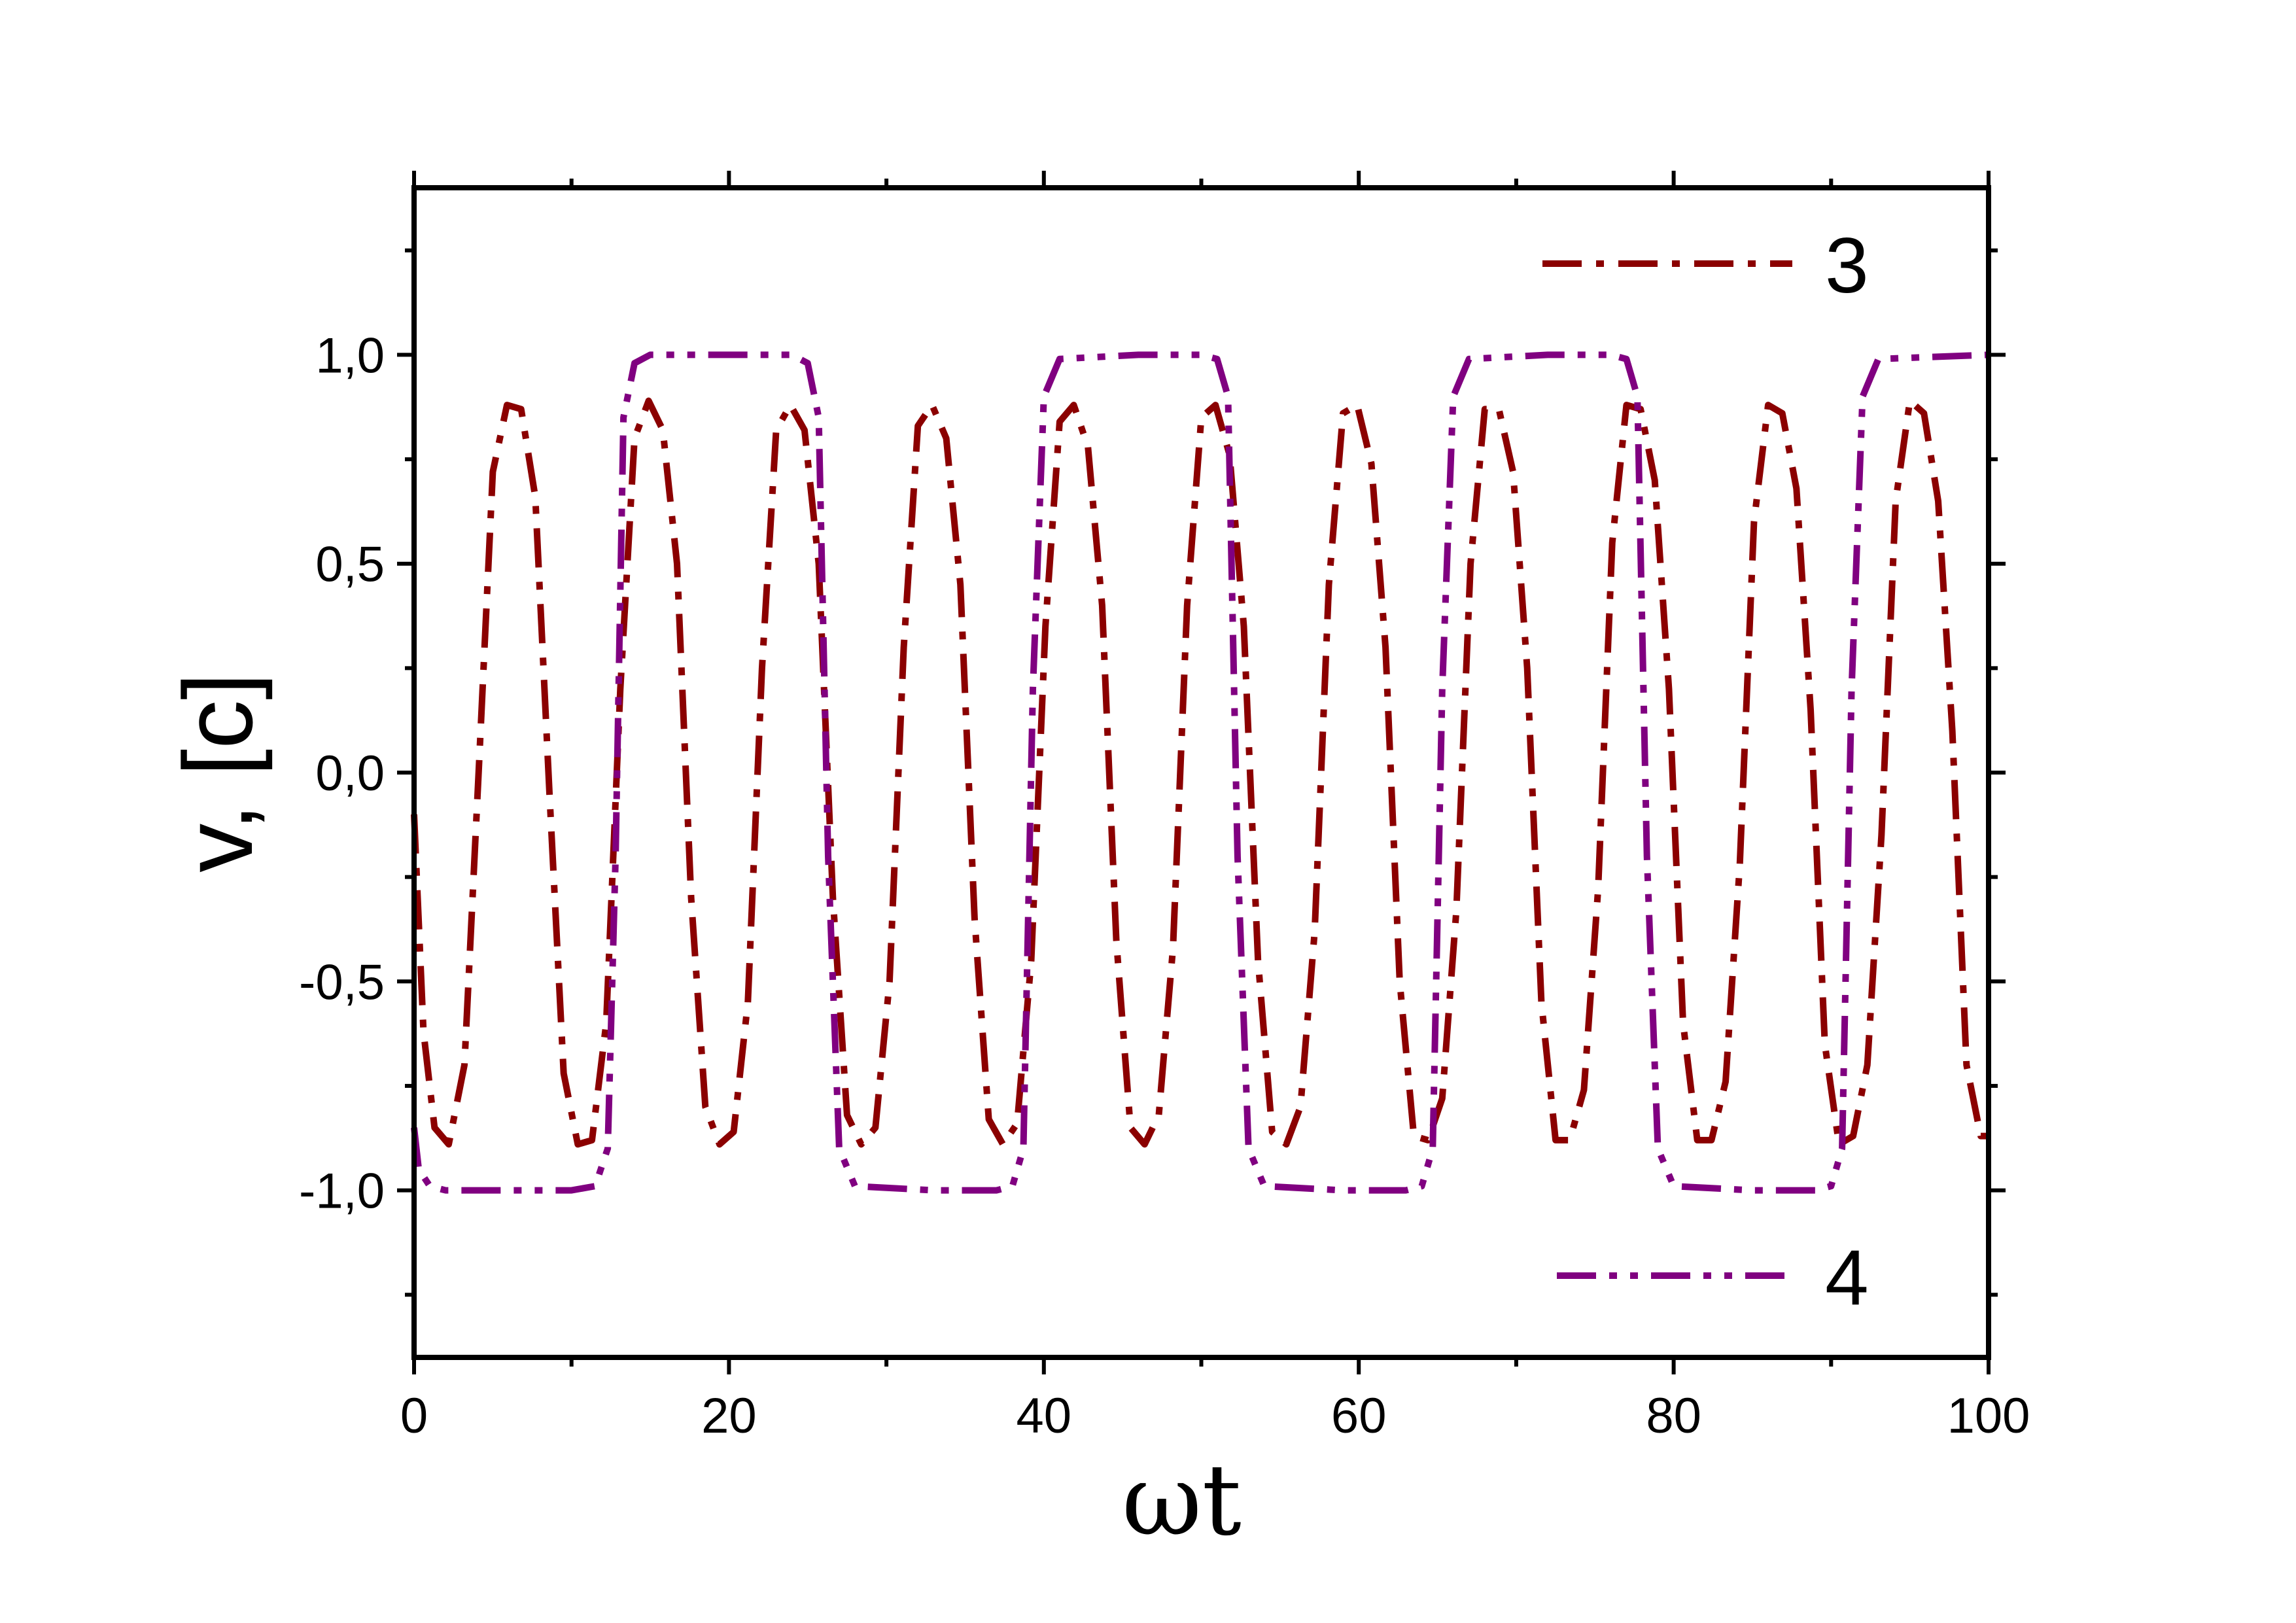  I want to click on y-tick-label: -0,5, so click(342, 982).